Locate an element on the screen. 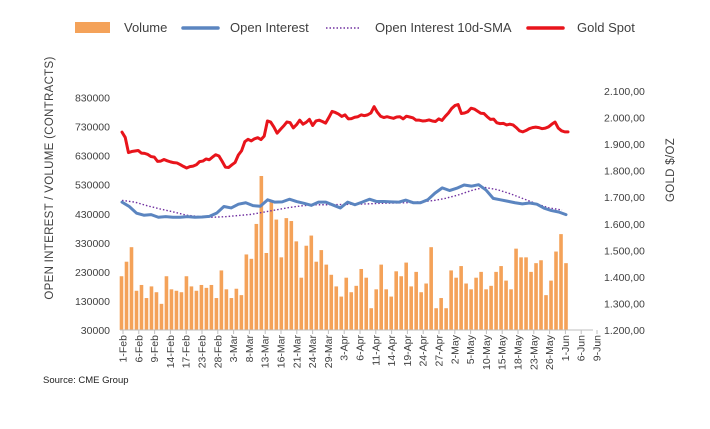 This screenshot has width=710, height=429. y-tick-label: 630000 is located at coordinates (92, 157).